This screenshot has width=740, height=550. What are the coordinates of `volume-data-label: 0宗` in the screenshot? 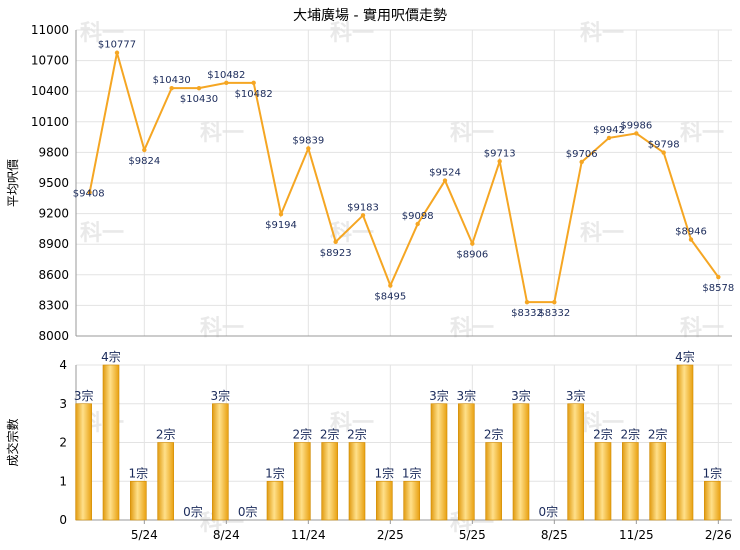 It's located at (549, 511).